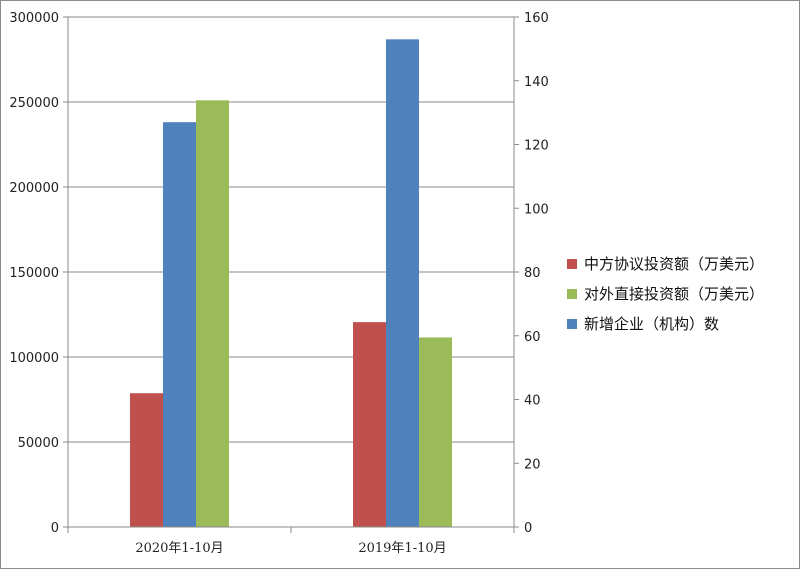 The image size is (800, 569). I want to click on y-left-tick-label: 300000, so click(34, 18).